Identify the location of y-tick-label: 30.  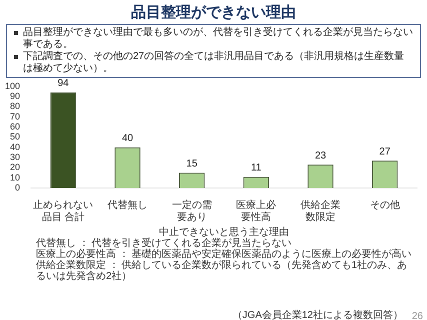
(15, 157).